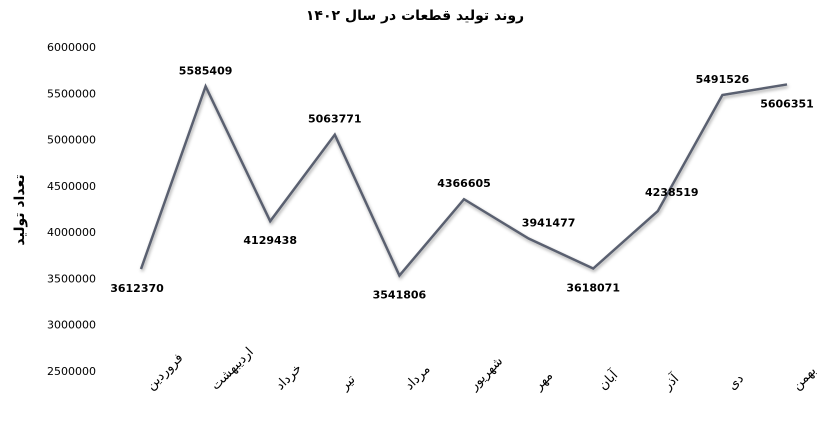  Describe the element at coordinates (670, 381) in the screenshot. I see `x-tick-label: آذر` at that location.